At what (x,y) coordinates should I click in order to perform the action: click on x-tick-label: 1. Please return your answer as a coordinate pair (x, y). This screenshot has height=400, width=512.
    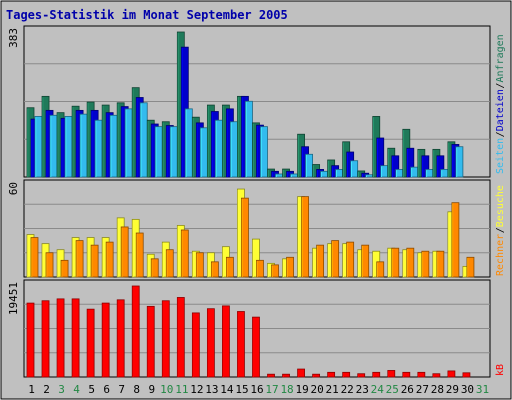
    Looking at the image, I should click on (31, 389).